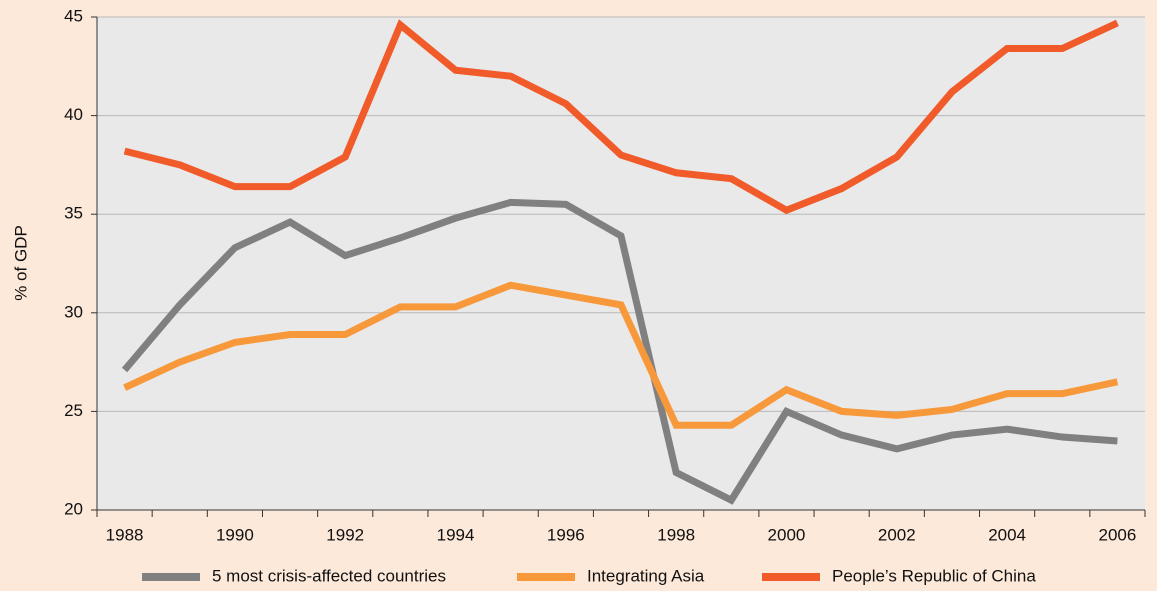 The height and width of the screenshot is (591, 1157). What do you see at coordinates (73, 508) in the screenshot?
I see `y-tick-label: 20` at bounding box center [73, 508].